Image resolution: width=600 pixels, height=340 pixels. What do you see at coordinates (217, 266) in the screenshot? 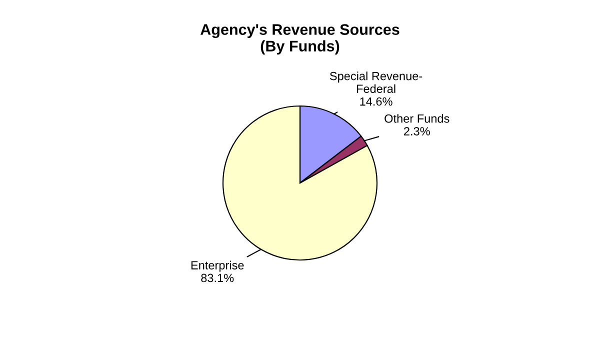
I see `slice-label: Enterprise` at bounding box center [217, 266].